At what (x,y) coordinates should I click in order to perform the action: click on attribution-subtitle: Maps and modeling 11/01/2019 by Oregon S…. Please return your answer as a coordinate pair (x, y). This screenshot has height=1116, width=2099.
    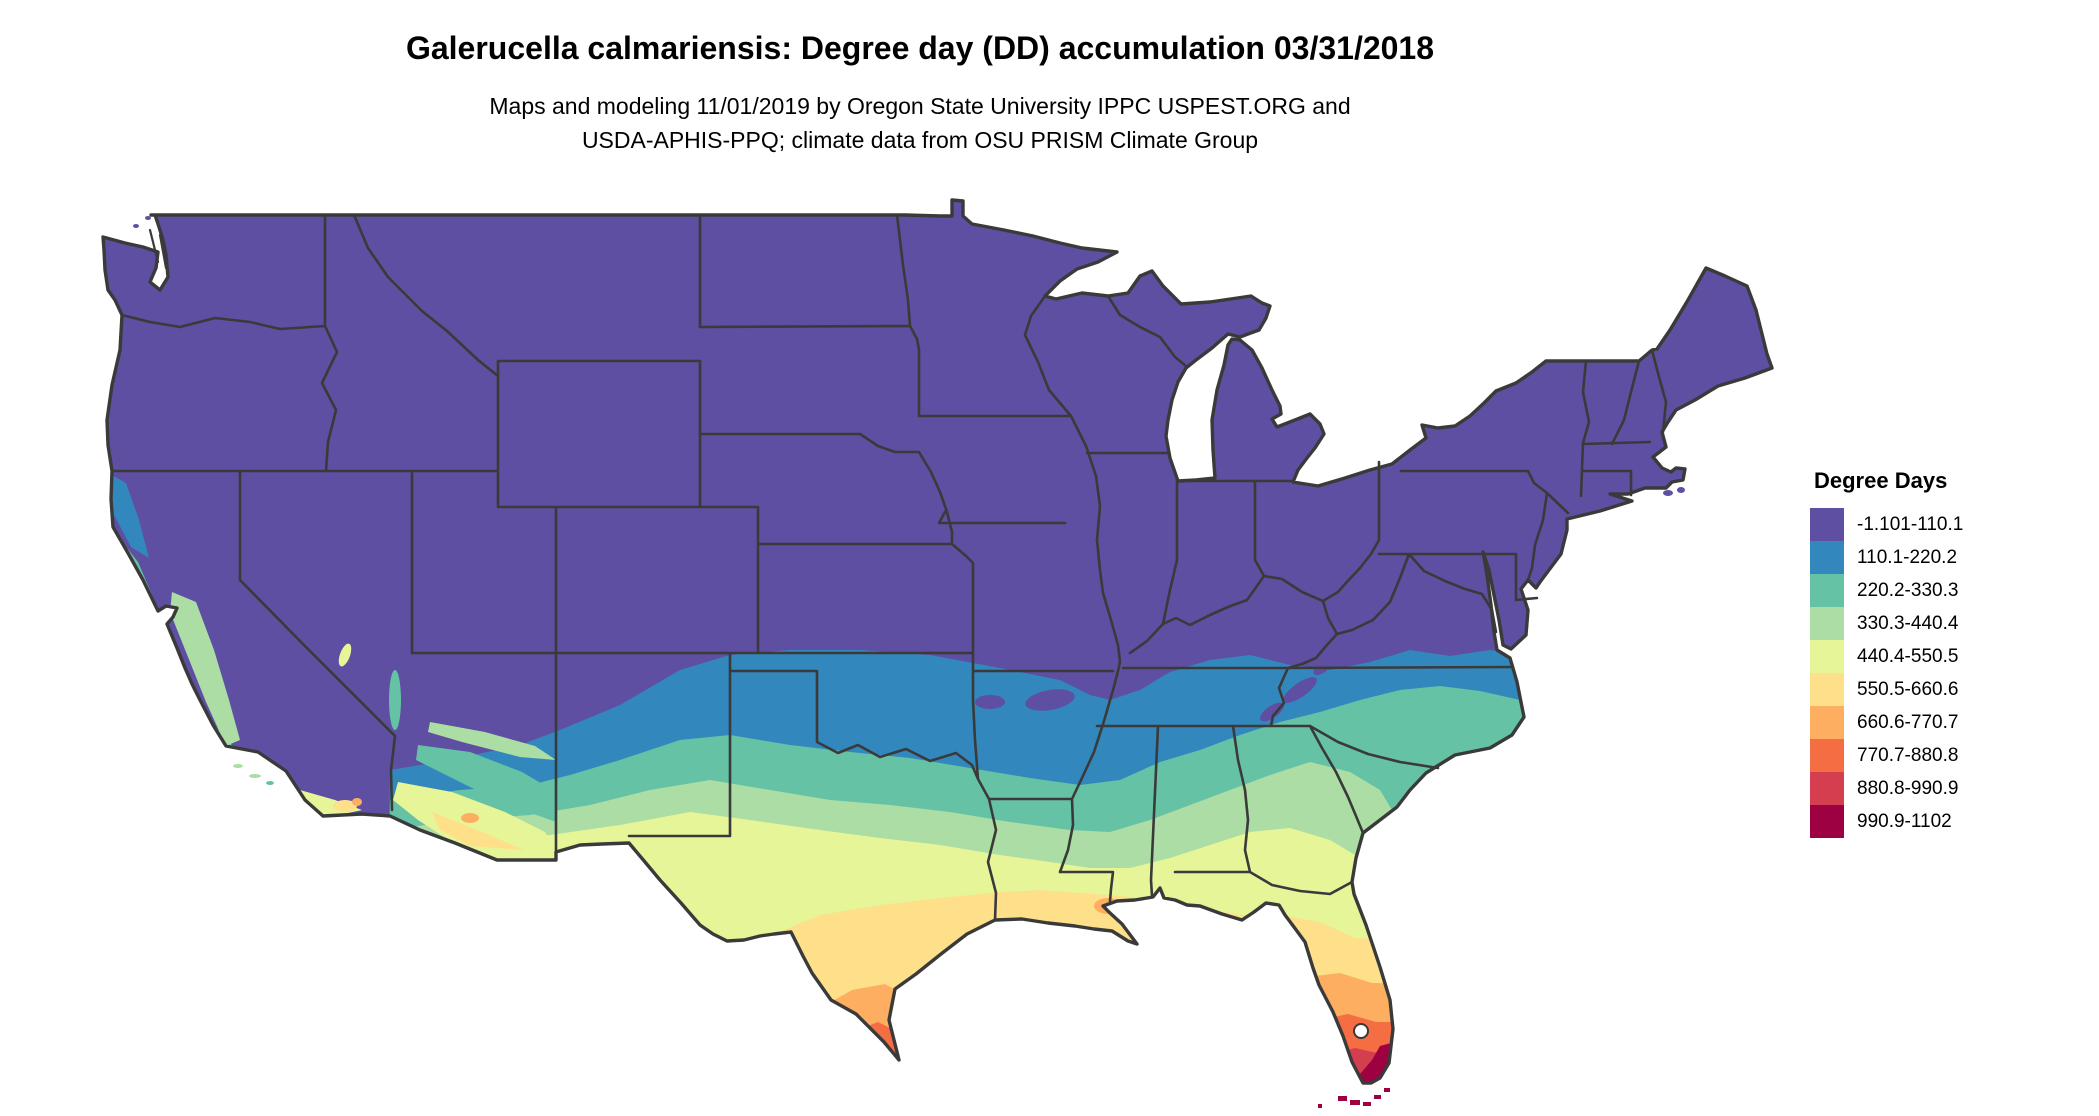
    Looking at the image, I should click on (920, 123).